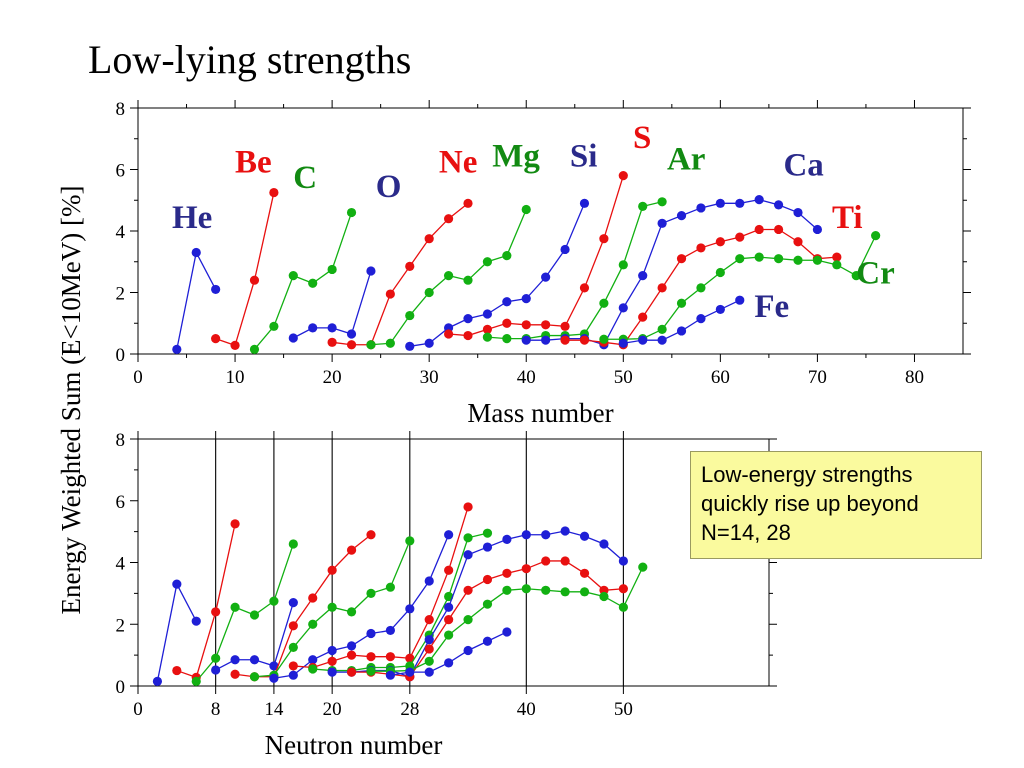 The height and width of the screenshot is (768, 1024). What do you see at coordinates (642, 138) in the screenshot?
I see `element-label-s: S` at bounding box center [642, 138].